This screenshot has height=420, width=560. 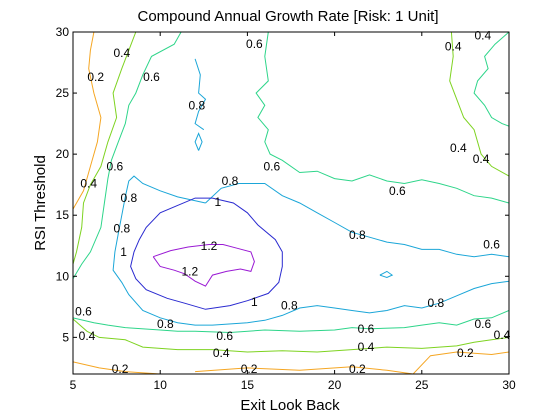 I want to click on x-tick-label: 25, so click(x=422, y=385).